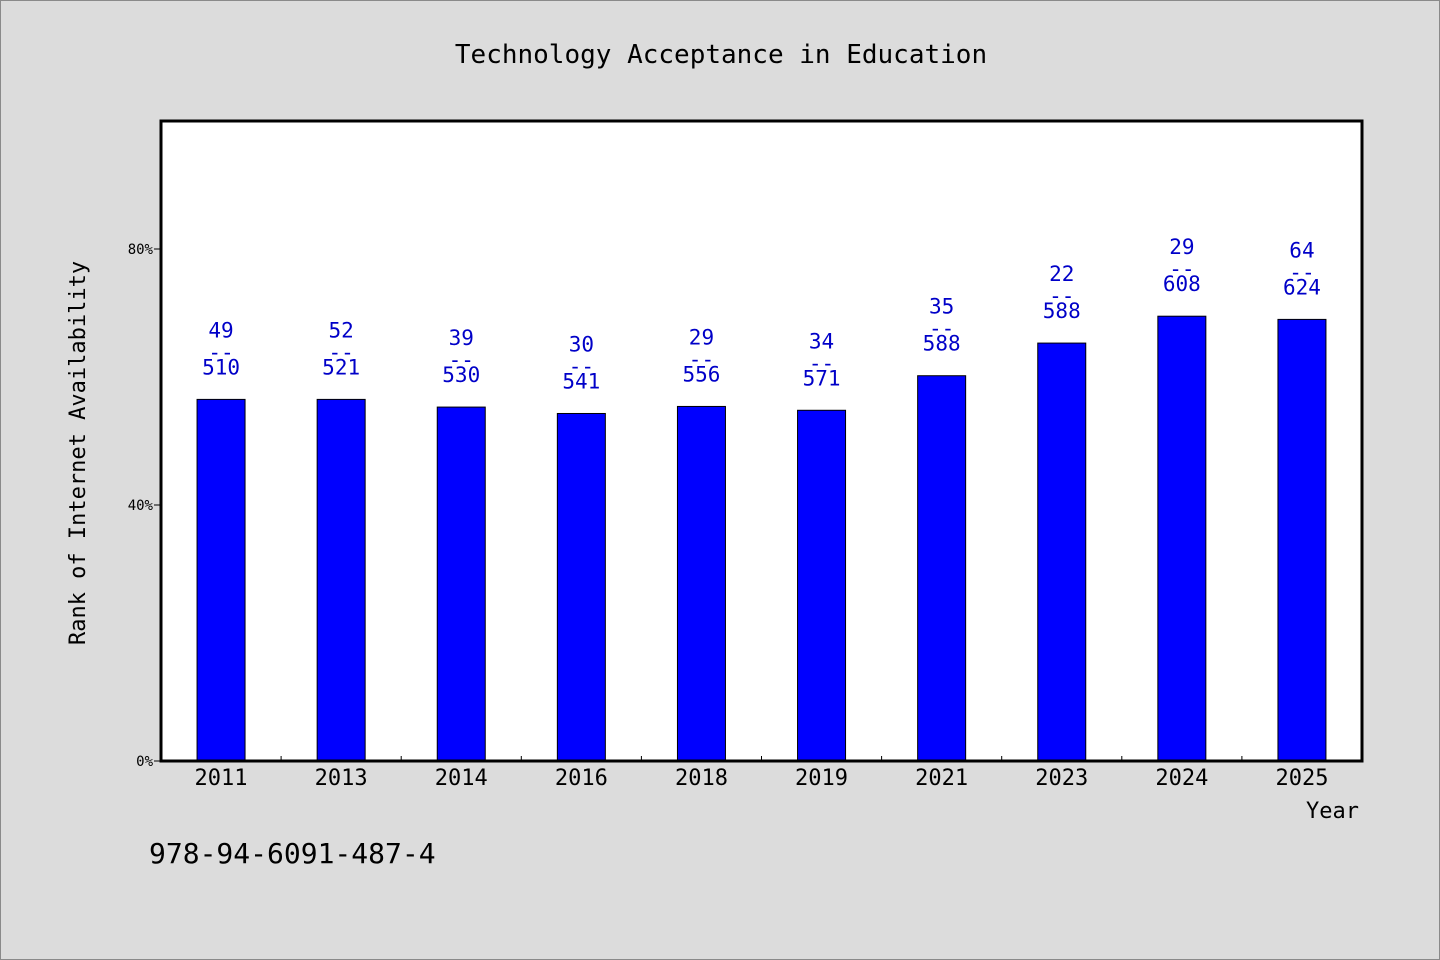 This screenshot has height=960, width=1440. I want to click on data-label-top-2013: 52, so click(341, 330).